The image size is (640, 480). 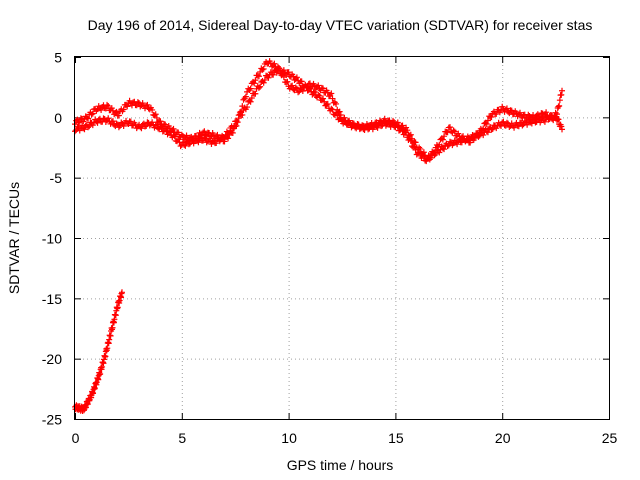 I want to click on y-tick-label: -25, so click(x=52, y=420).